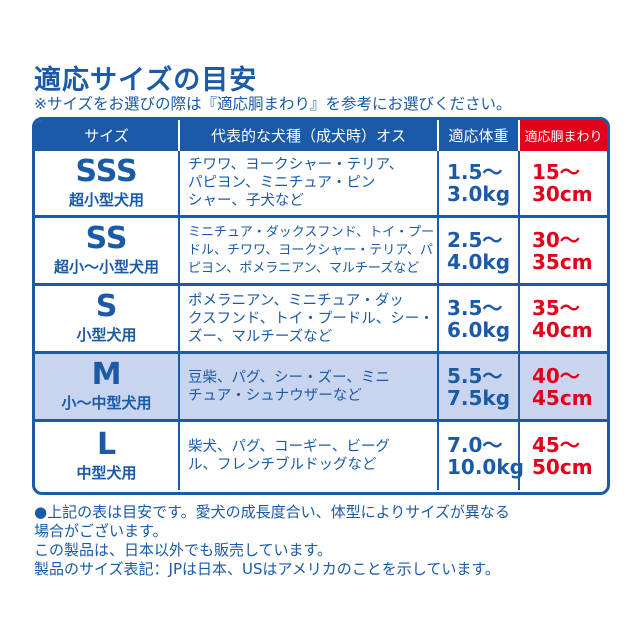 The image size is (640, 640). Describe the element at coordinates (296, 300) in the screenshot. I see `breed-line: ポメラニアン、ミニチュア・ダッ` at that location.